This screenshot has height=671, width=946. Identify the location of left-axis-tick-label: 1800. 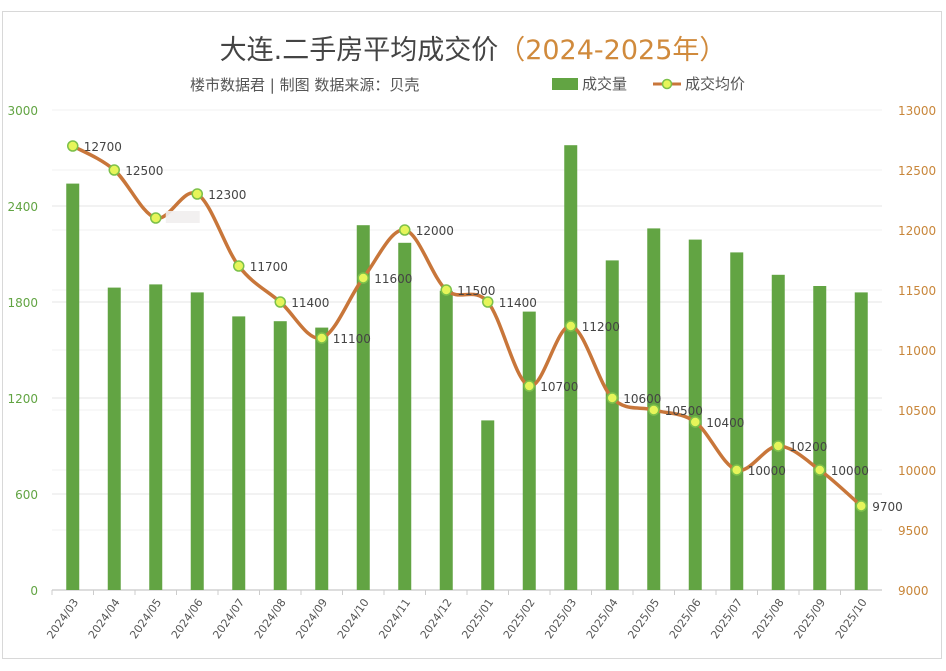
(22, 303).